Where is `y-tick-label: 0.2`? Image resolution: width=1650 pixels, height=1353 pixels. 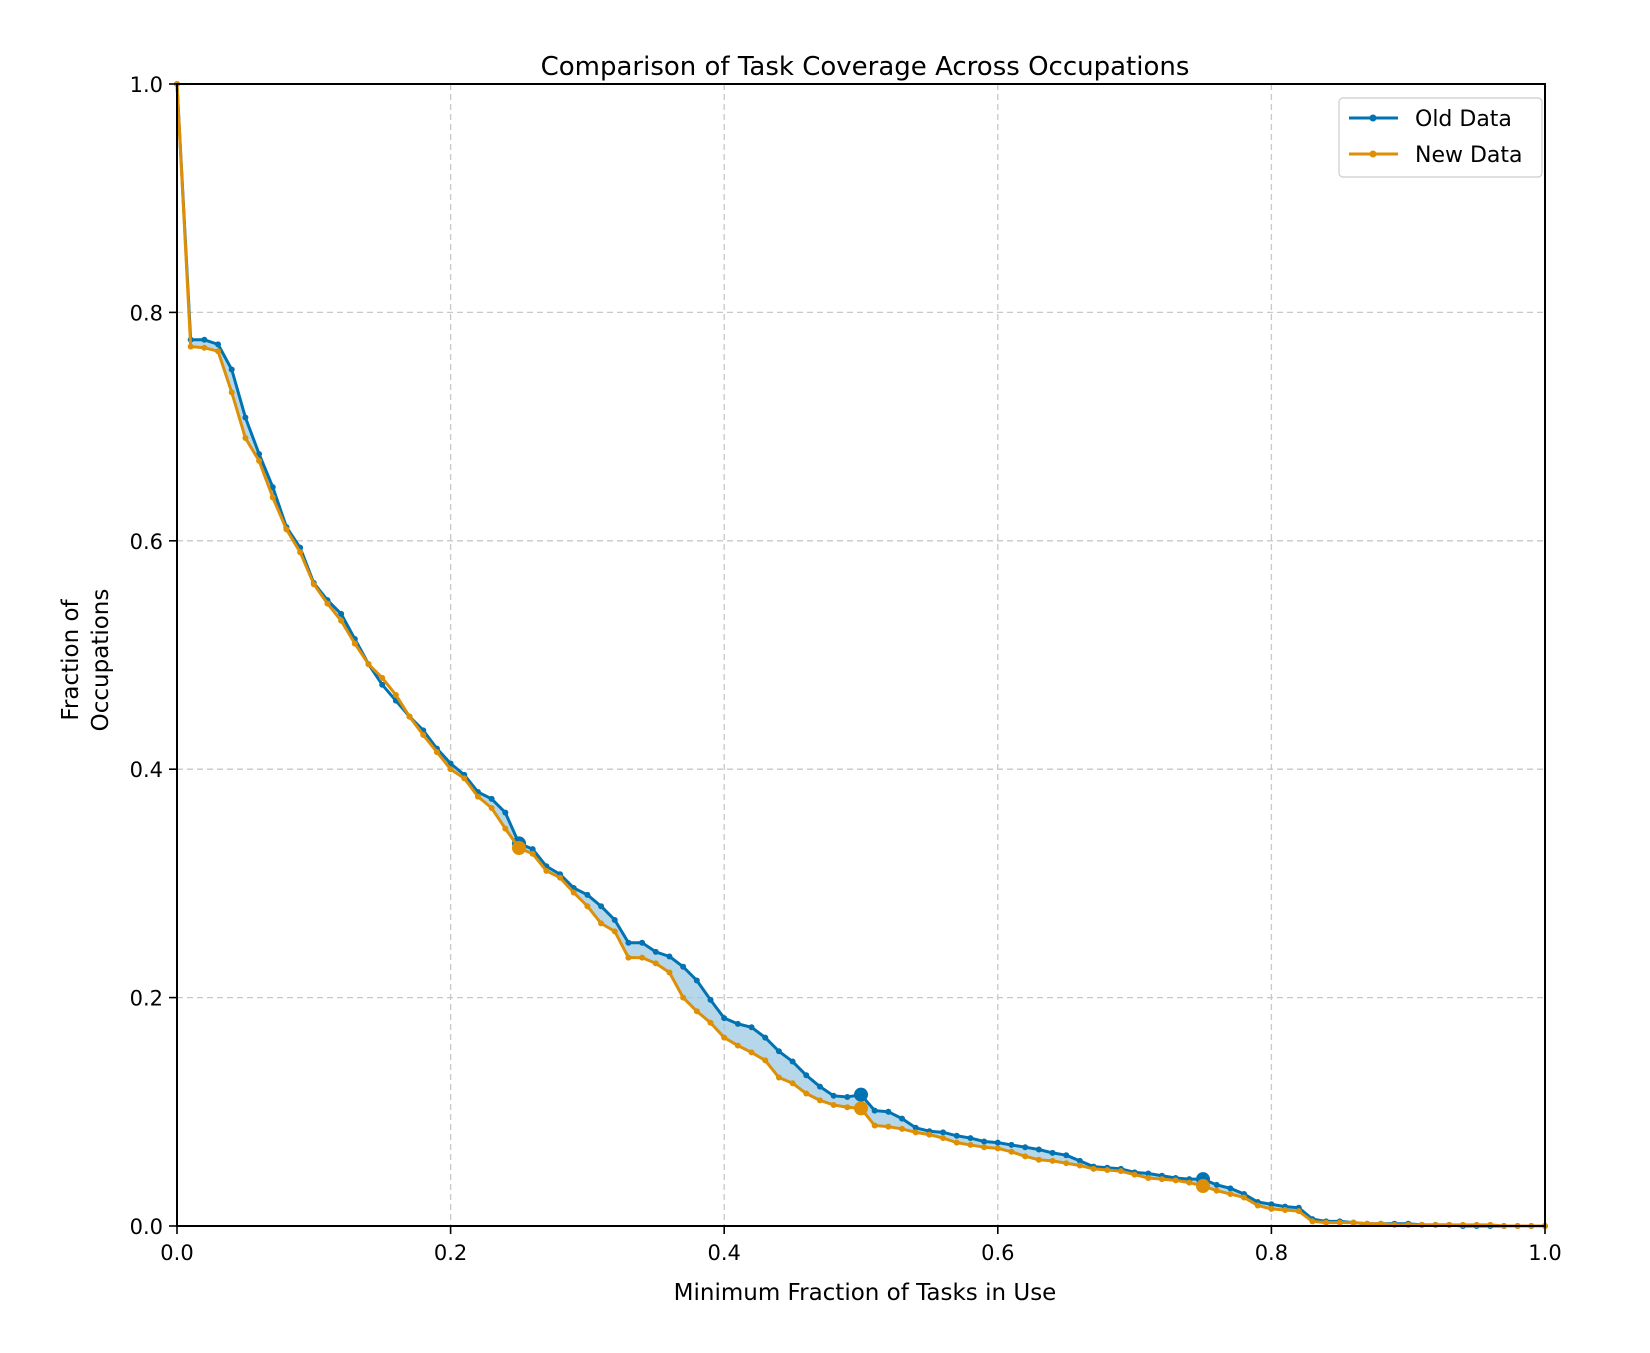 y-tick-label: 0.2 is located at coordinates (146, 999).